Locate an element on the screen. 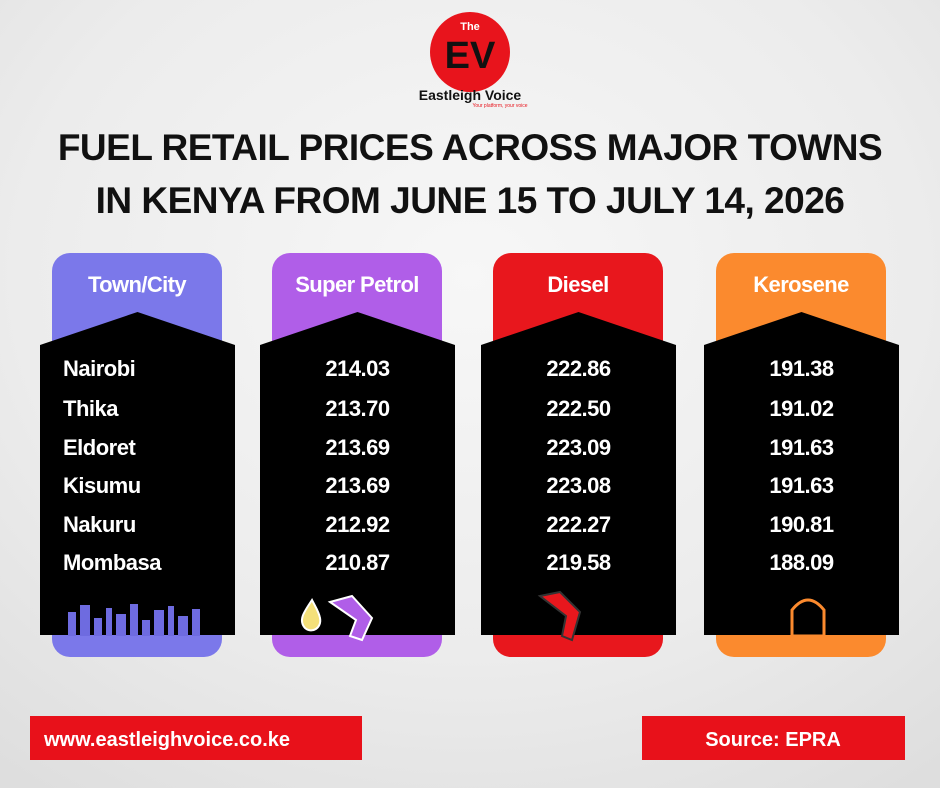 The image size is (940, 793). logo-circle is located at coordinates (470, 52).